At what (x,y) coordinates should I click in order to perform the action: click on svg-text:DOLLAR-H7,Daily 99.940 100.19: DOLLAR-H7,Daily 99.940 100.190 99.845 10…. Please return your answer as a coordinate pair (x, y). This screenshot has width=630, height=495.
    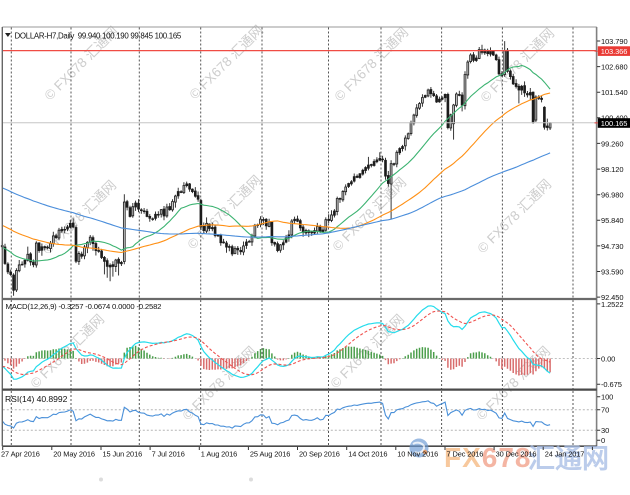
    Looking at the image, I should click on (98, 36).